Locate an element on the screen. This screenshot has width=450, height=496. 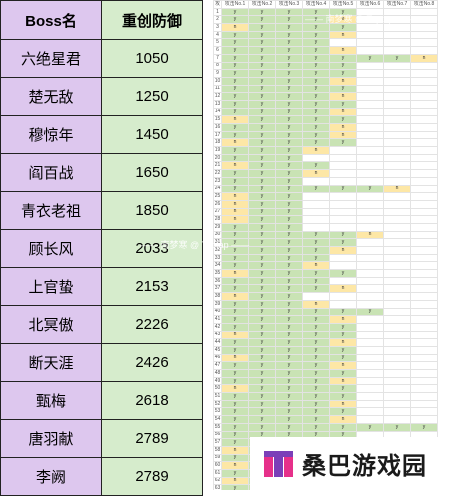
grid-row-number: 61 is located at coordinates (217, 473).